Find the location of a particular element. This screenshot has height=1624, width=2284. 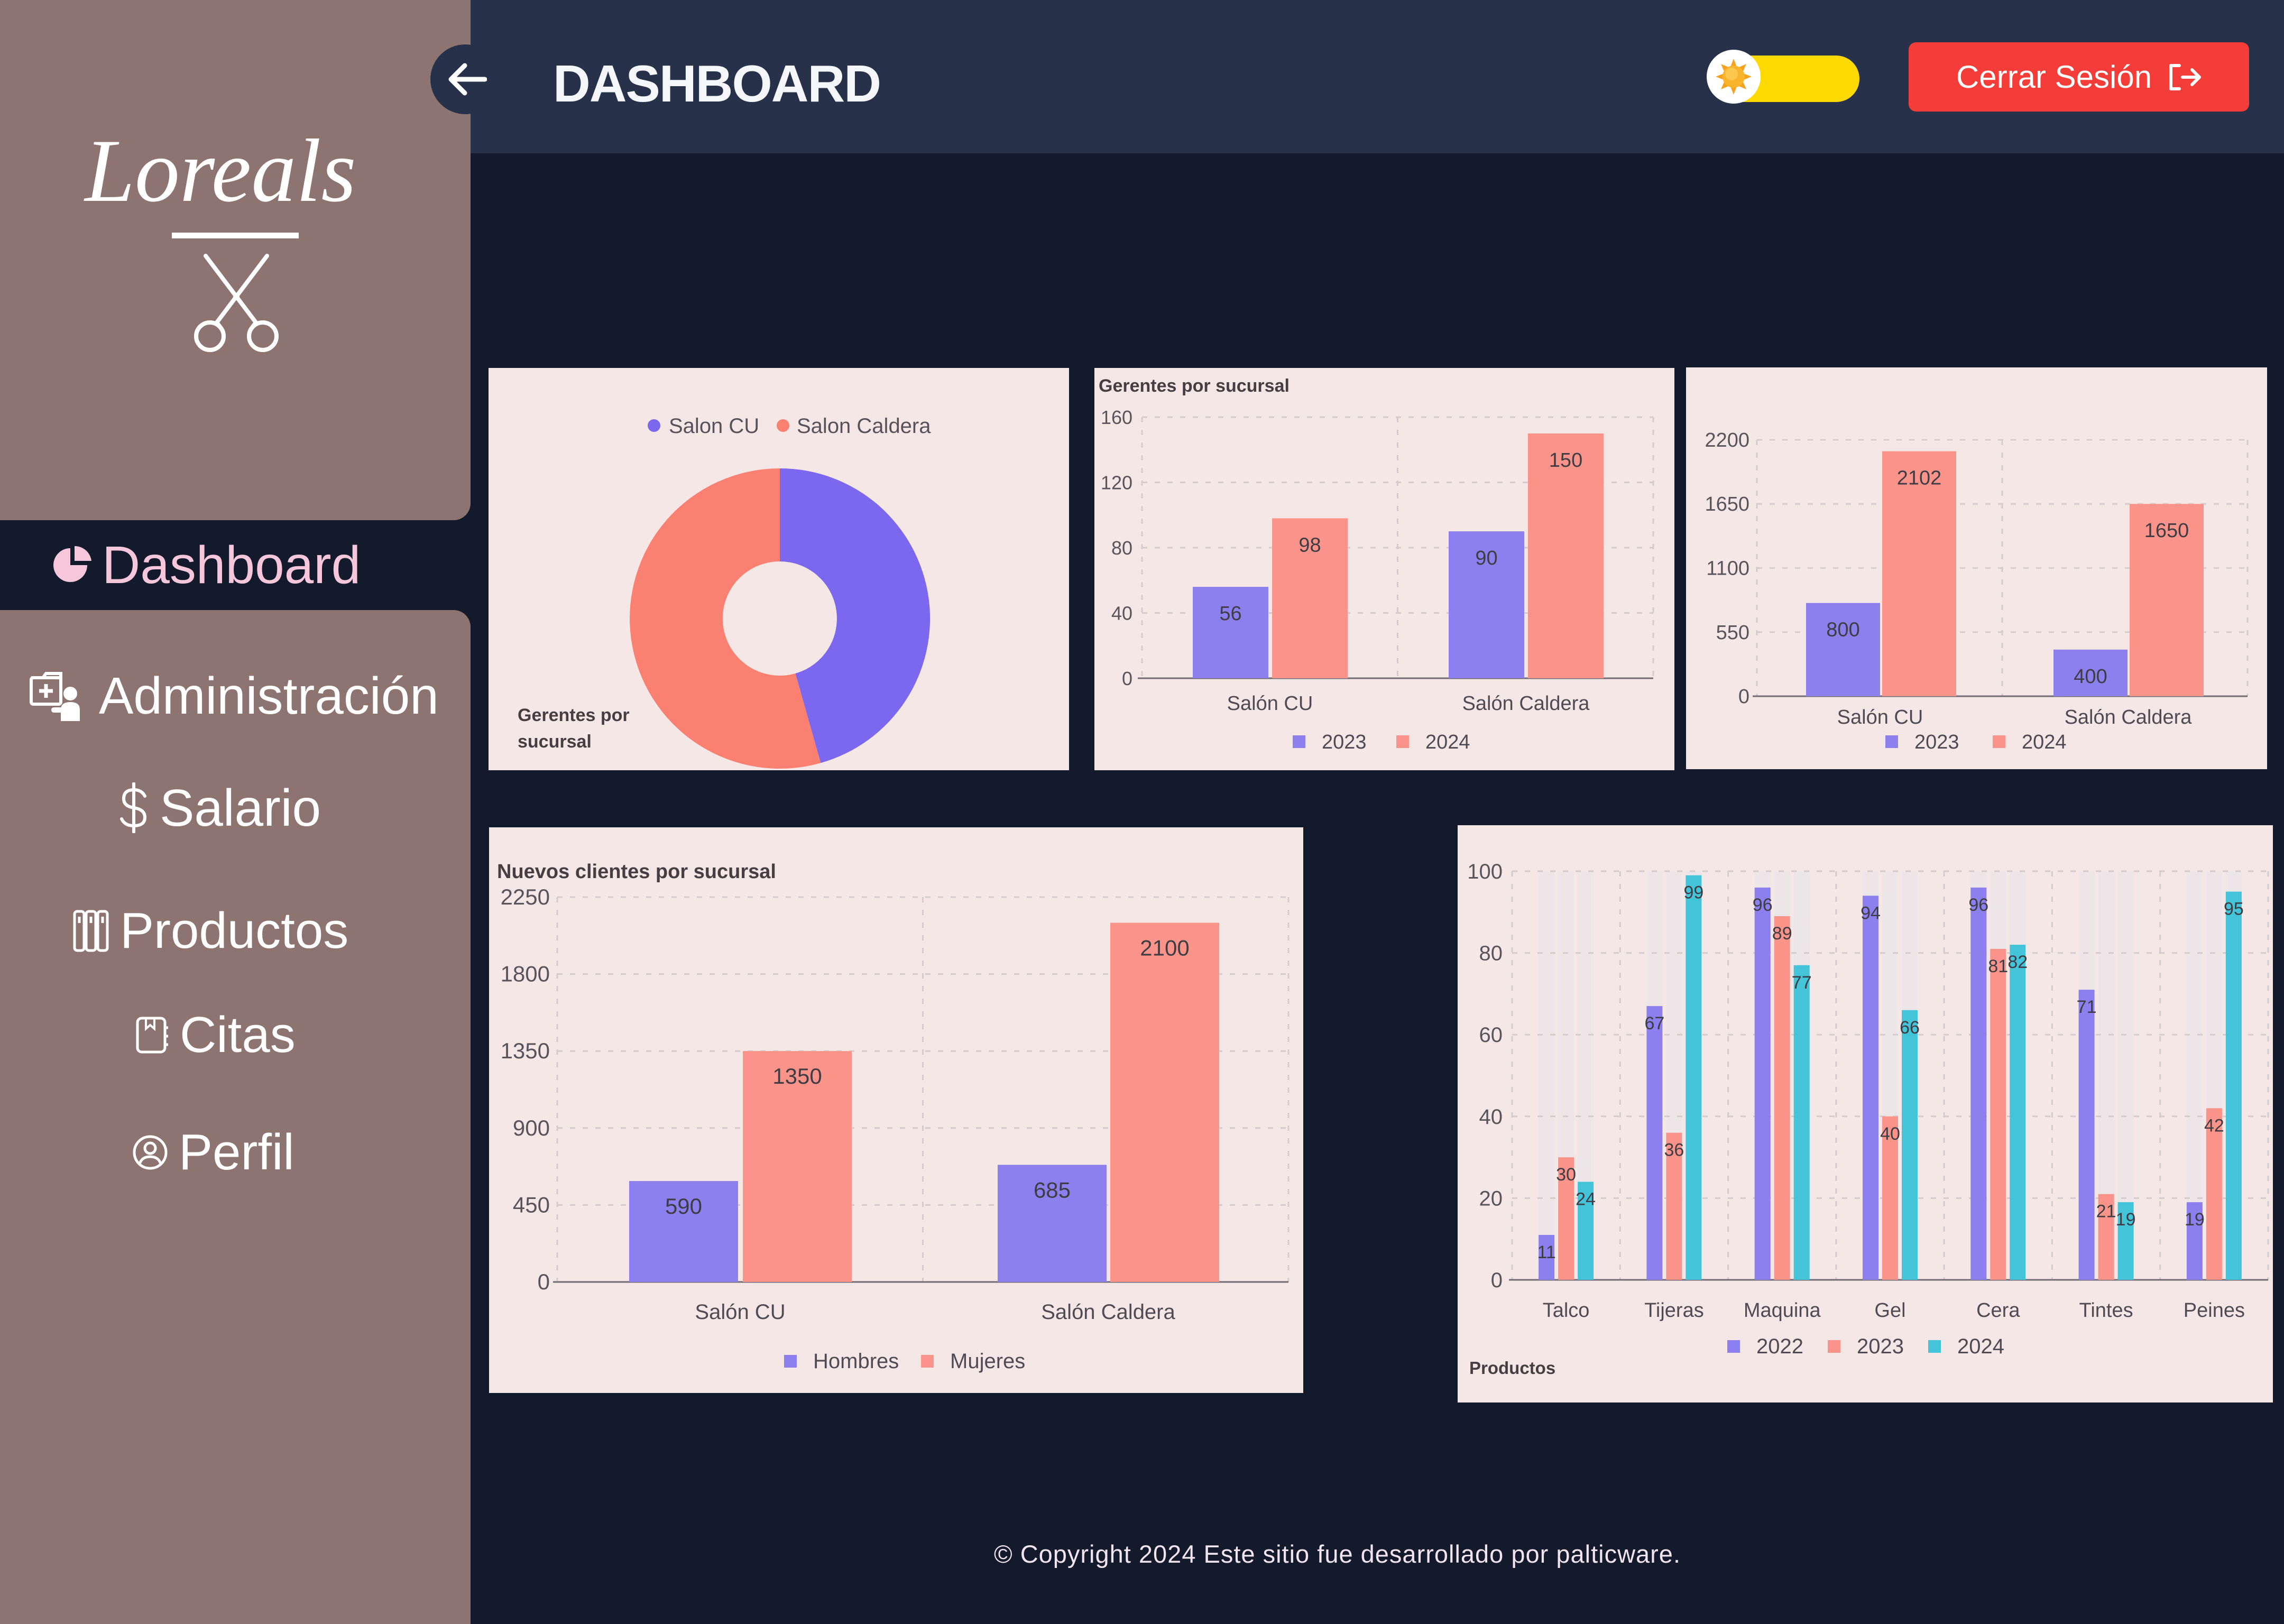

svg-text: 150 is located at coordinates (1565, 460).